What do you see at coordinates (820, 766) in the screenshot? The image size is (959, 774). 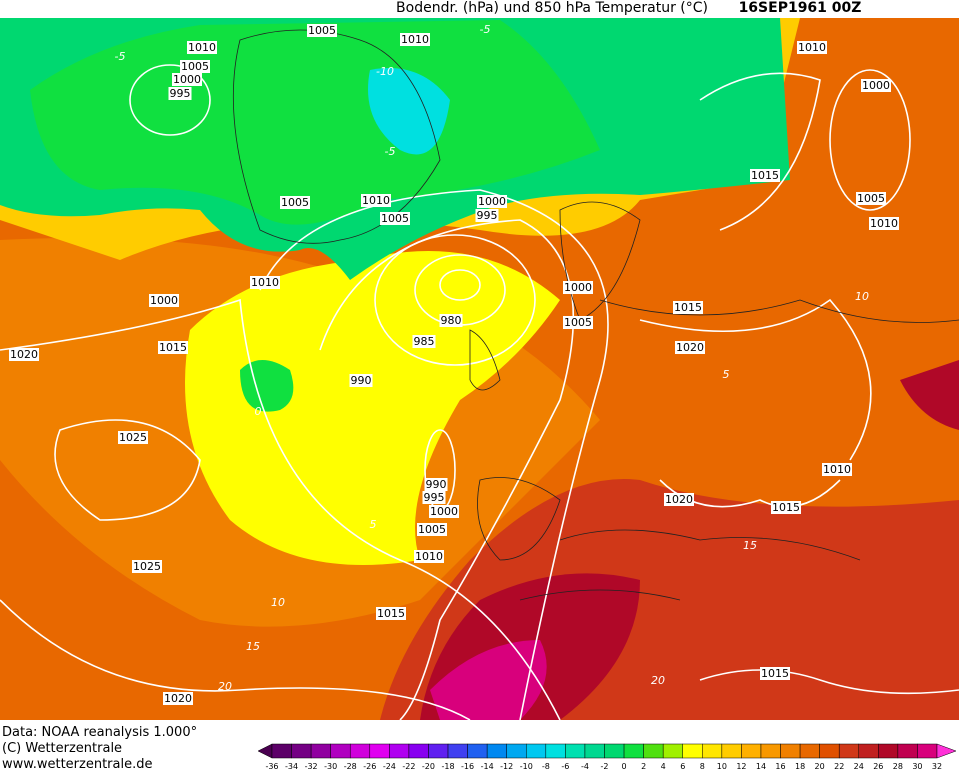 I see `colorbar-tick-label: 20` at bounding box center [820, 766].